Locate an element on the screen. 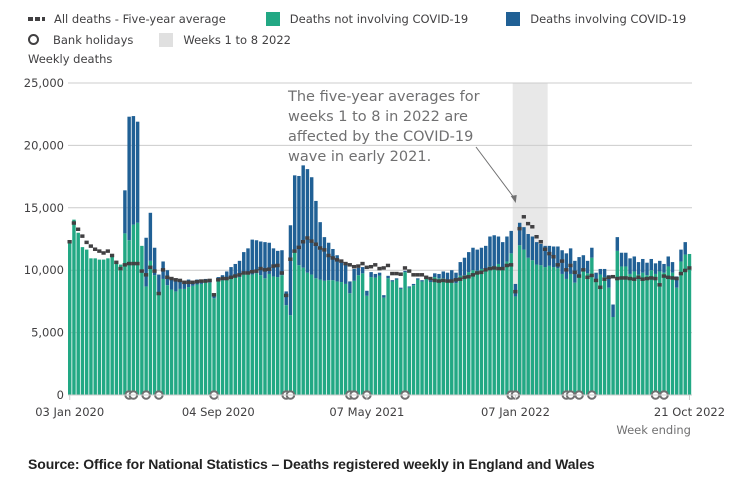 This screenshot has height=489, width=747. legend-label: Weeks 1 to 8 2022 is located at coordinates (237, 39).